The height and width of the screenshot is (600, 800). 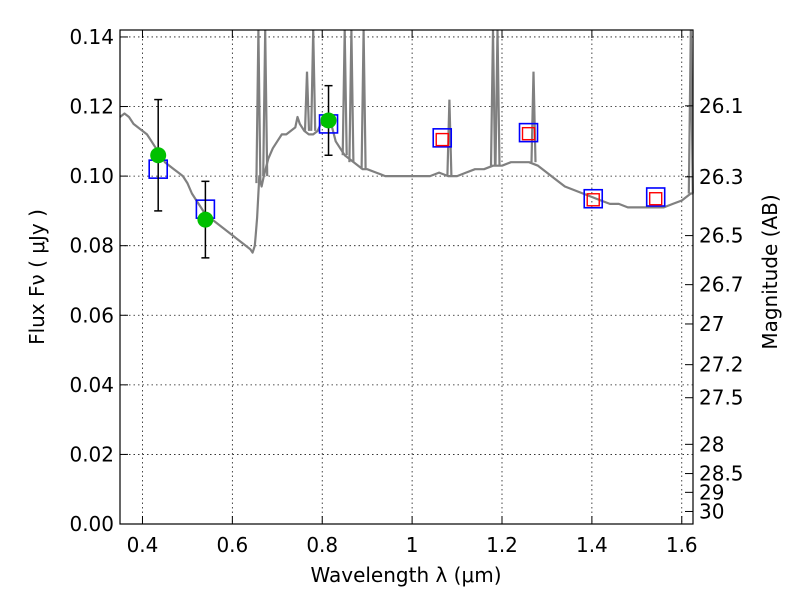 I want to click on x-tick-label: 1.4, so click(x=592, y=545).